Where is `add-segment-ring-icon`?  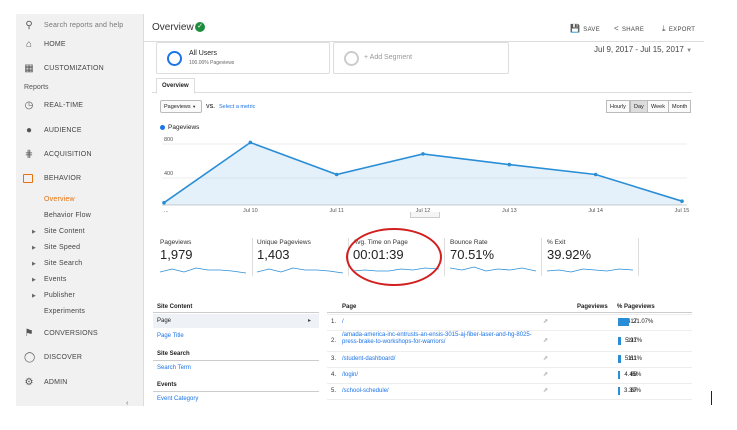
add-segment-ring-icon is located at coordinates (351, 58).